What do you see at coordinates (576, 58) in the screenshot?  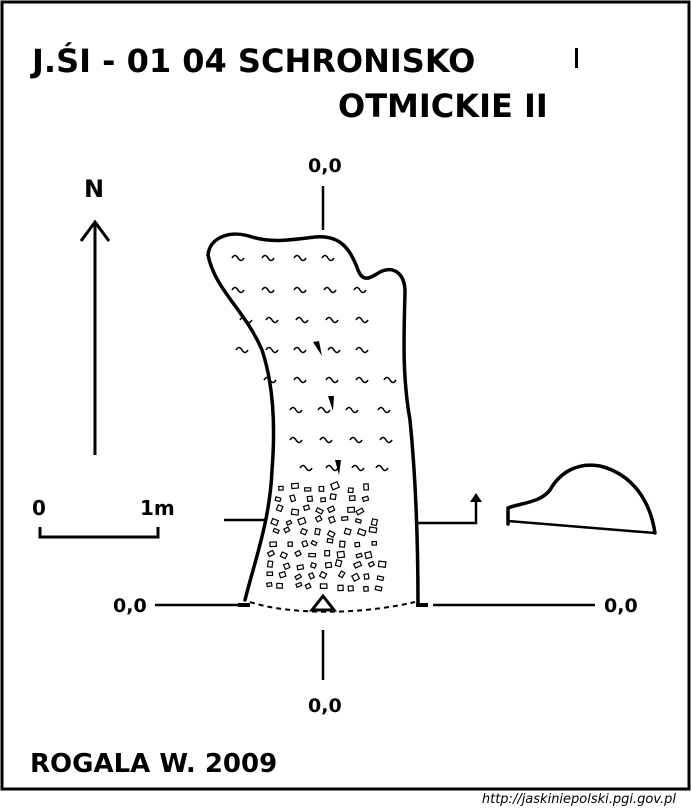 I see `title-mark` at bounding box center [576, 58].